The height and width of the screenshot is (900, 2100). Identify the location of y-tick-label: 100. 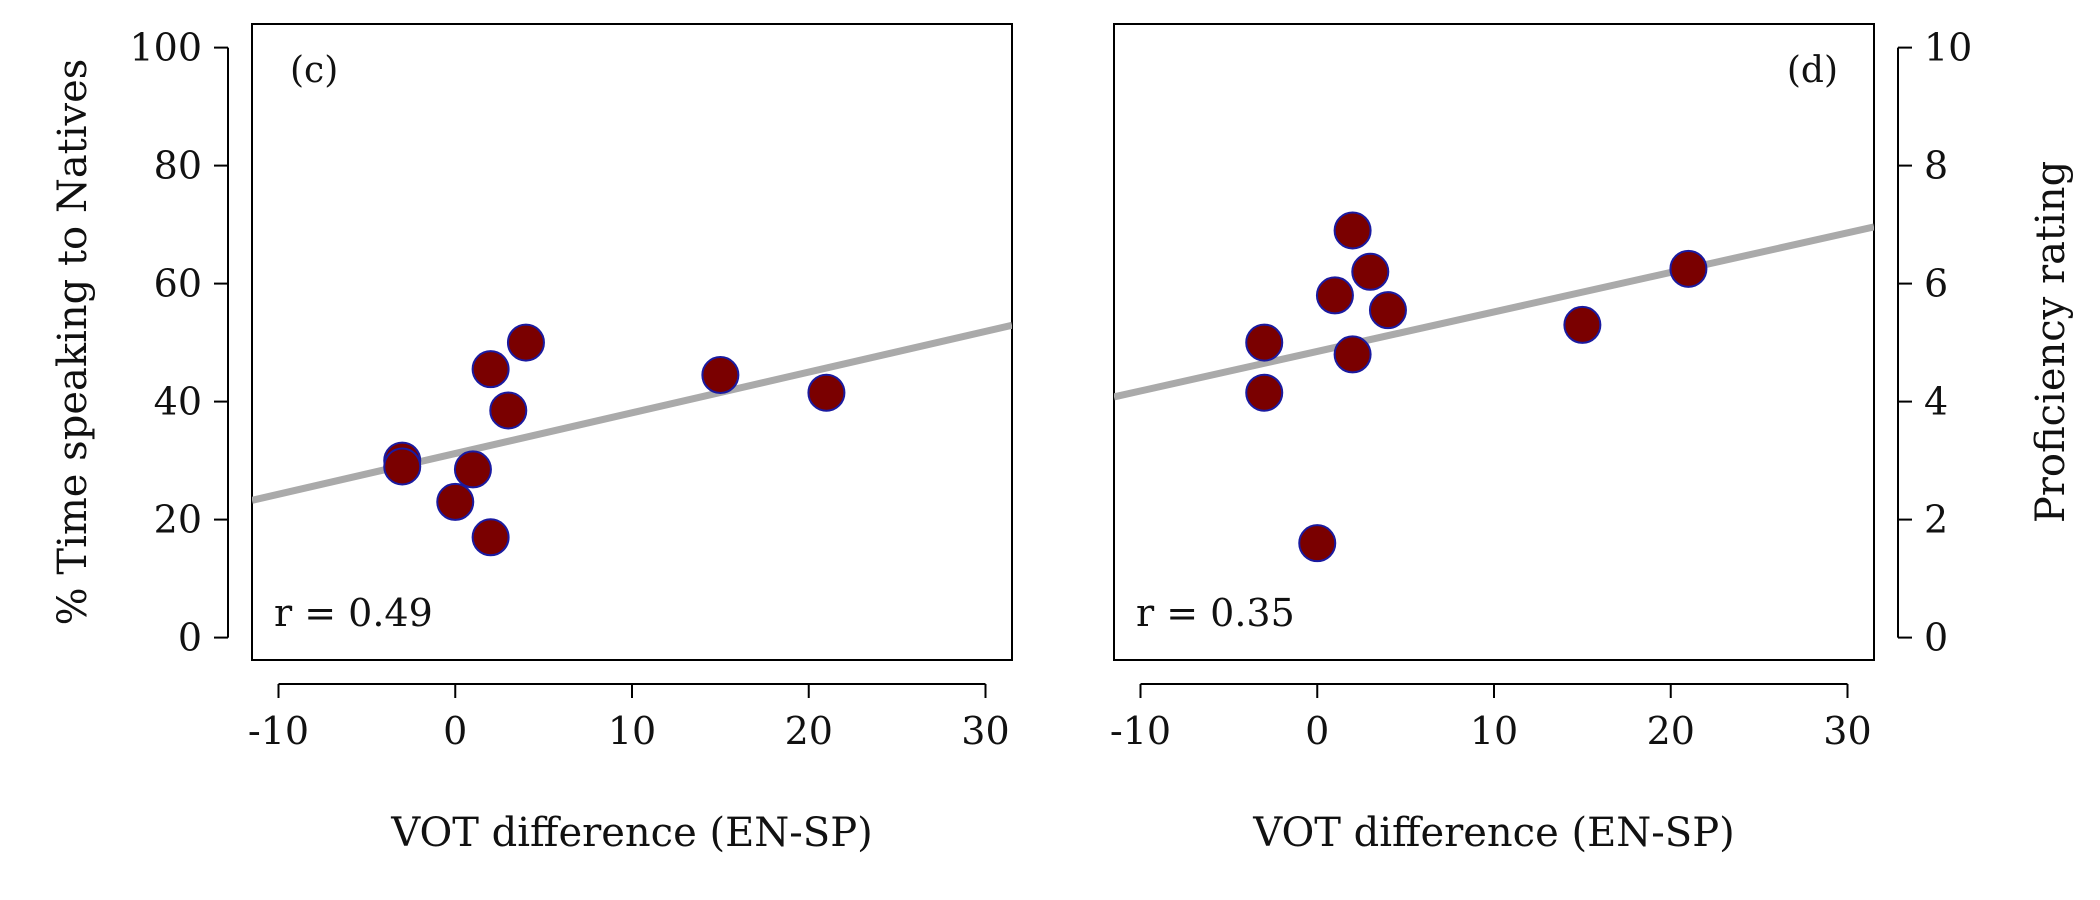
(165, 48).